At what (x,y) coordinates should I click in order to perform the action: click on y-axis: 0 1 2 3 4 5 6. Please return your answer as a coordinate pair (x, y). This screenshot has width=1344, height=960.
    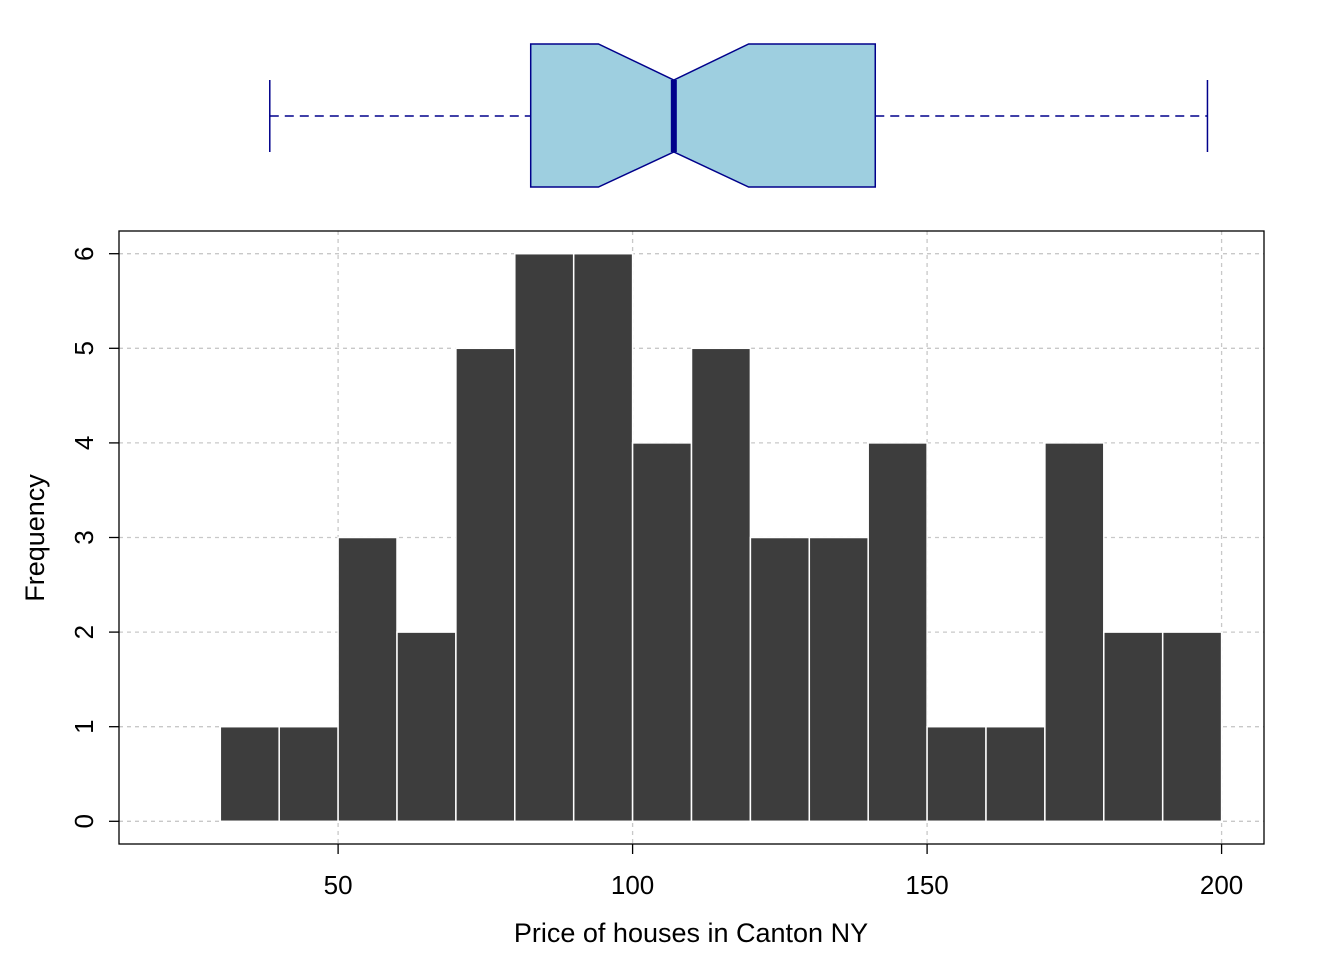
    Looking at the image, I should click on (94, 537).